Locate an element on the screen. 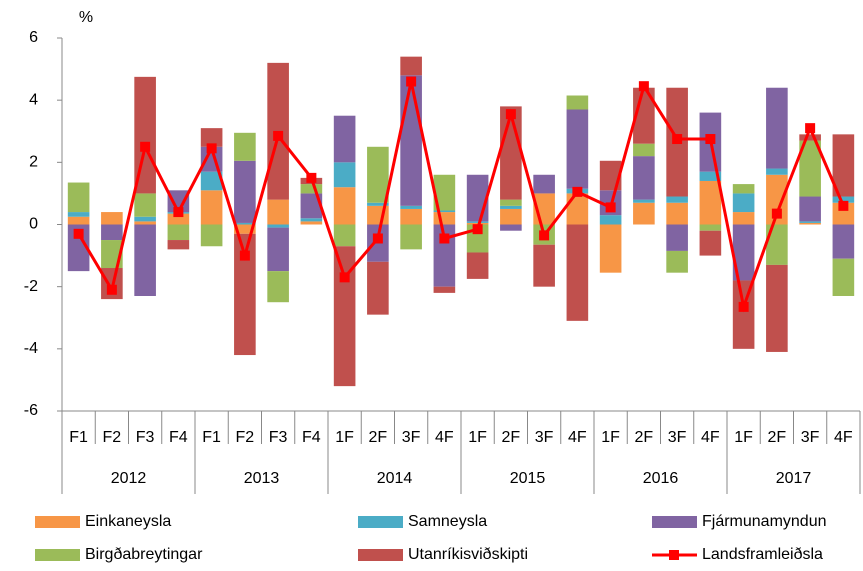  legend-label: Landsframleiðsla is located at coordinates (762, 554).